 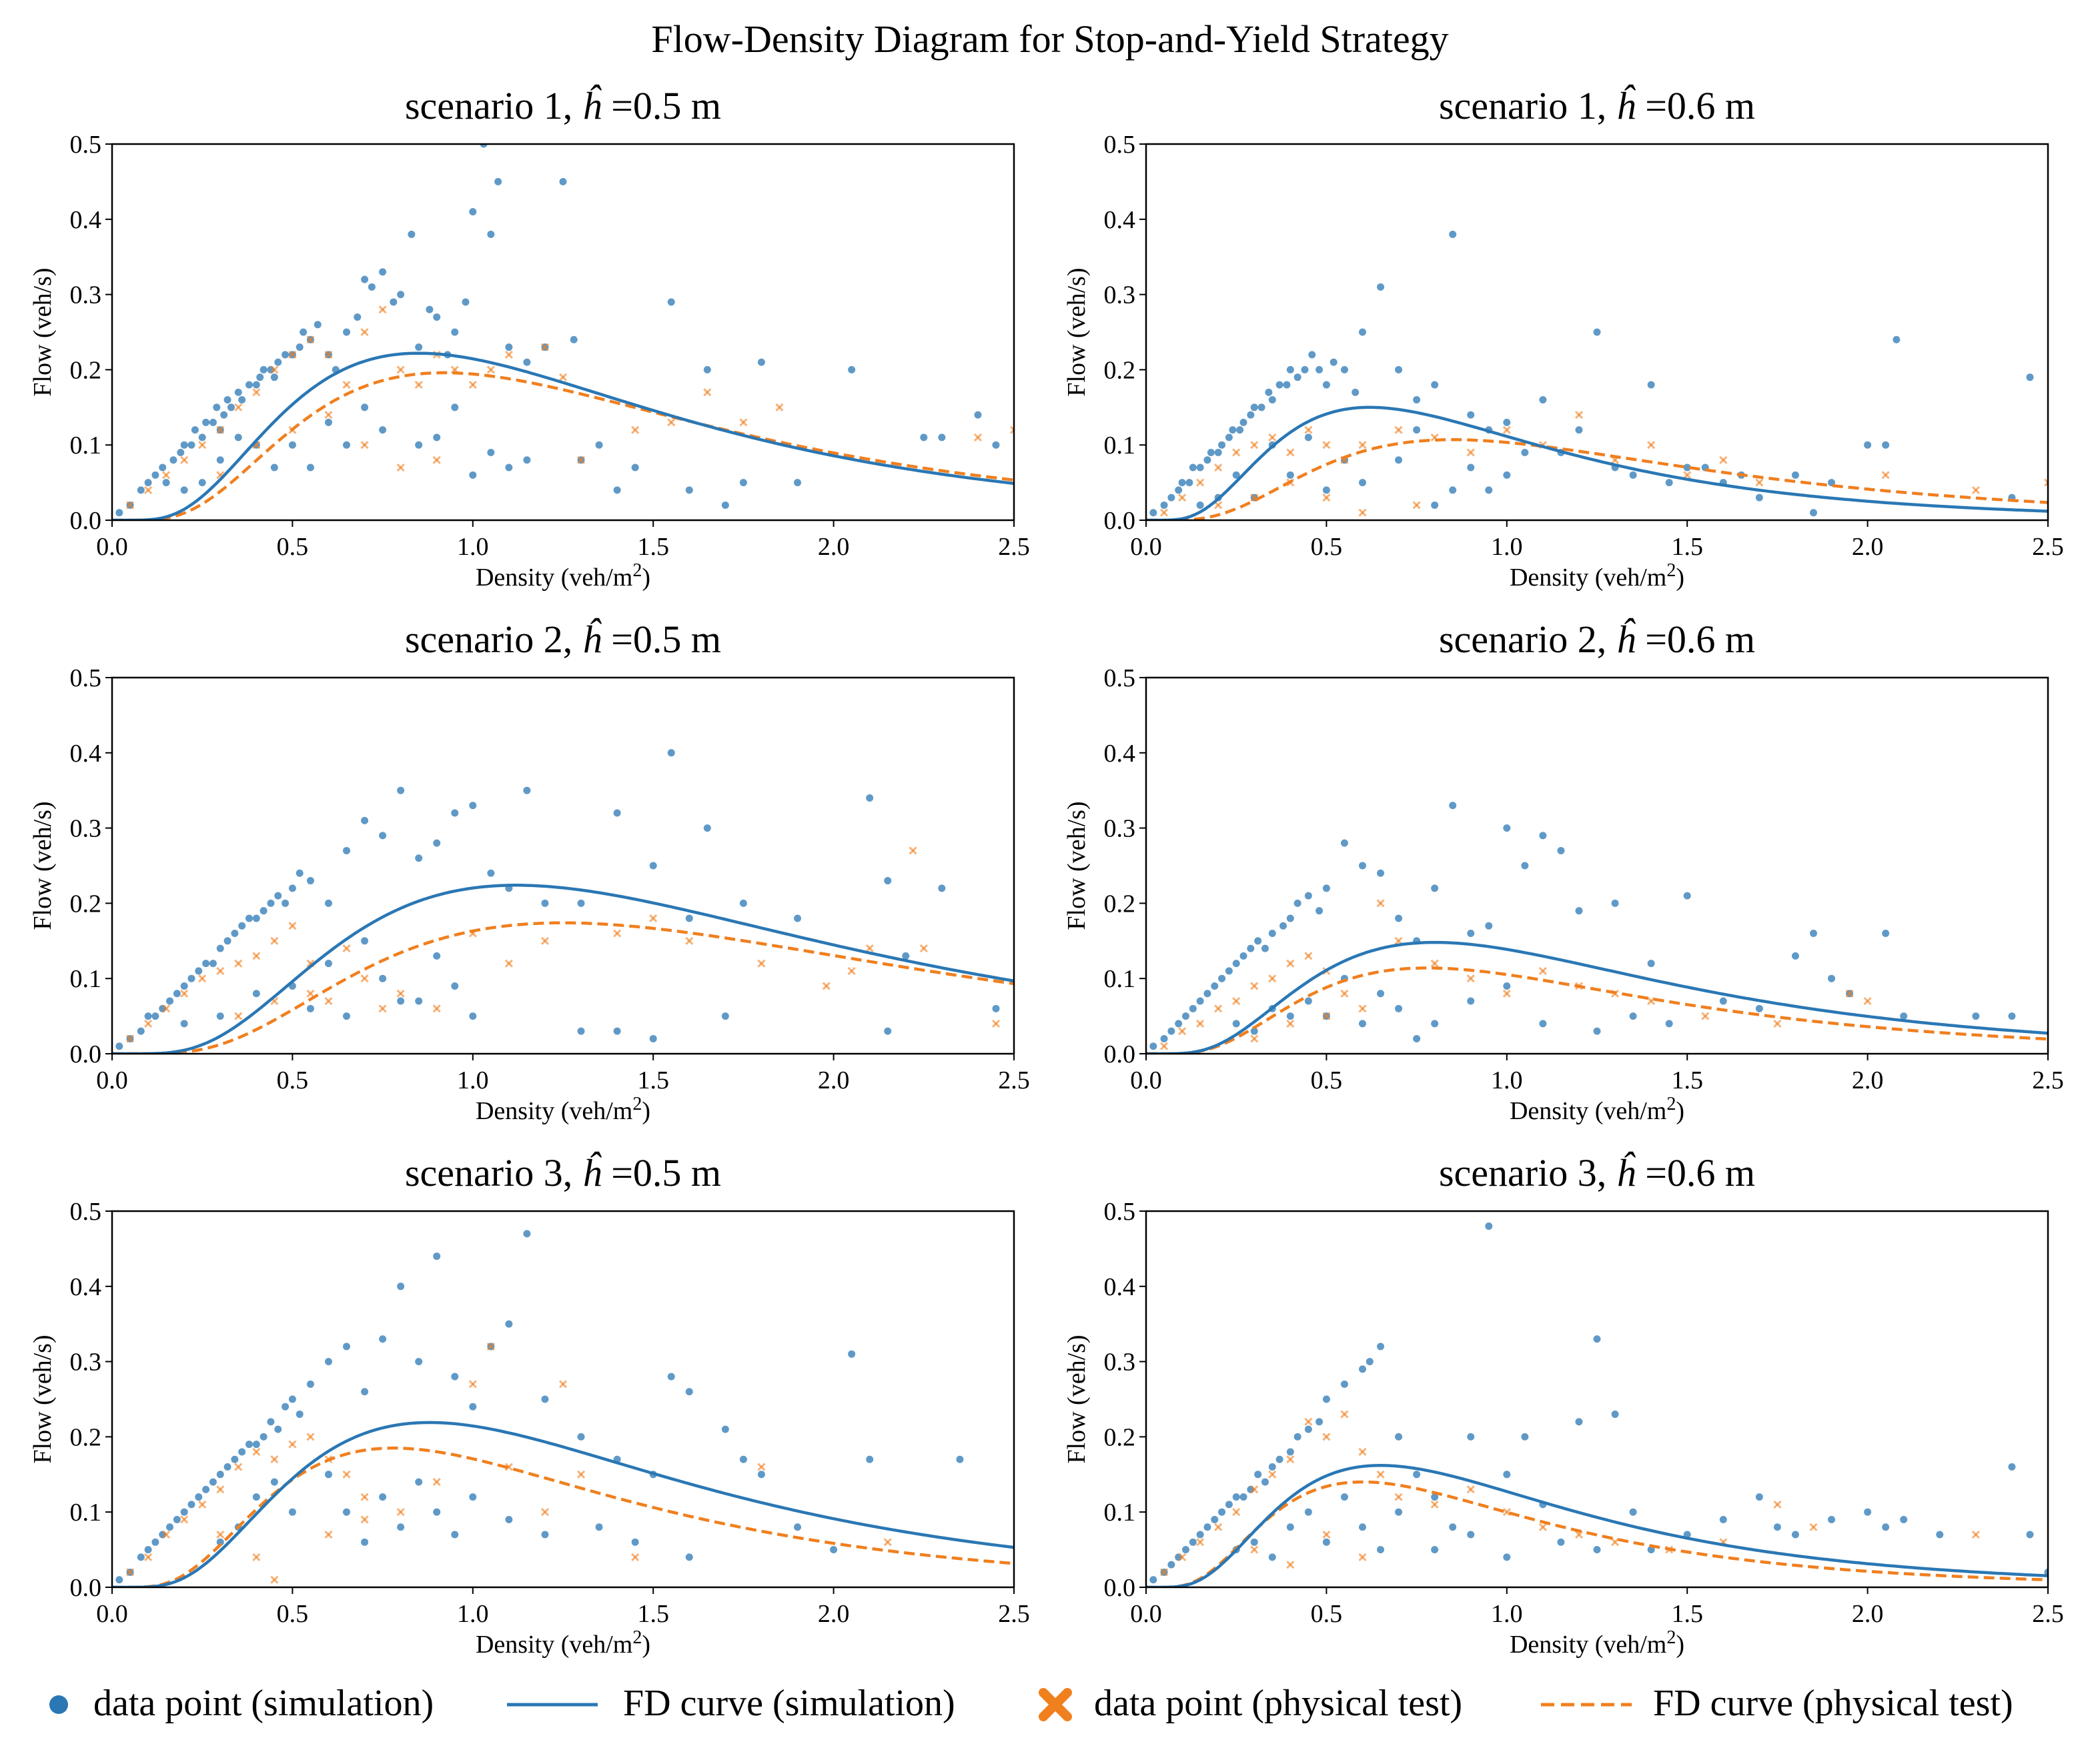 I want to click on x-tick-label: 1.5, so click(x=653, y=547).